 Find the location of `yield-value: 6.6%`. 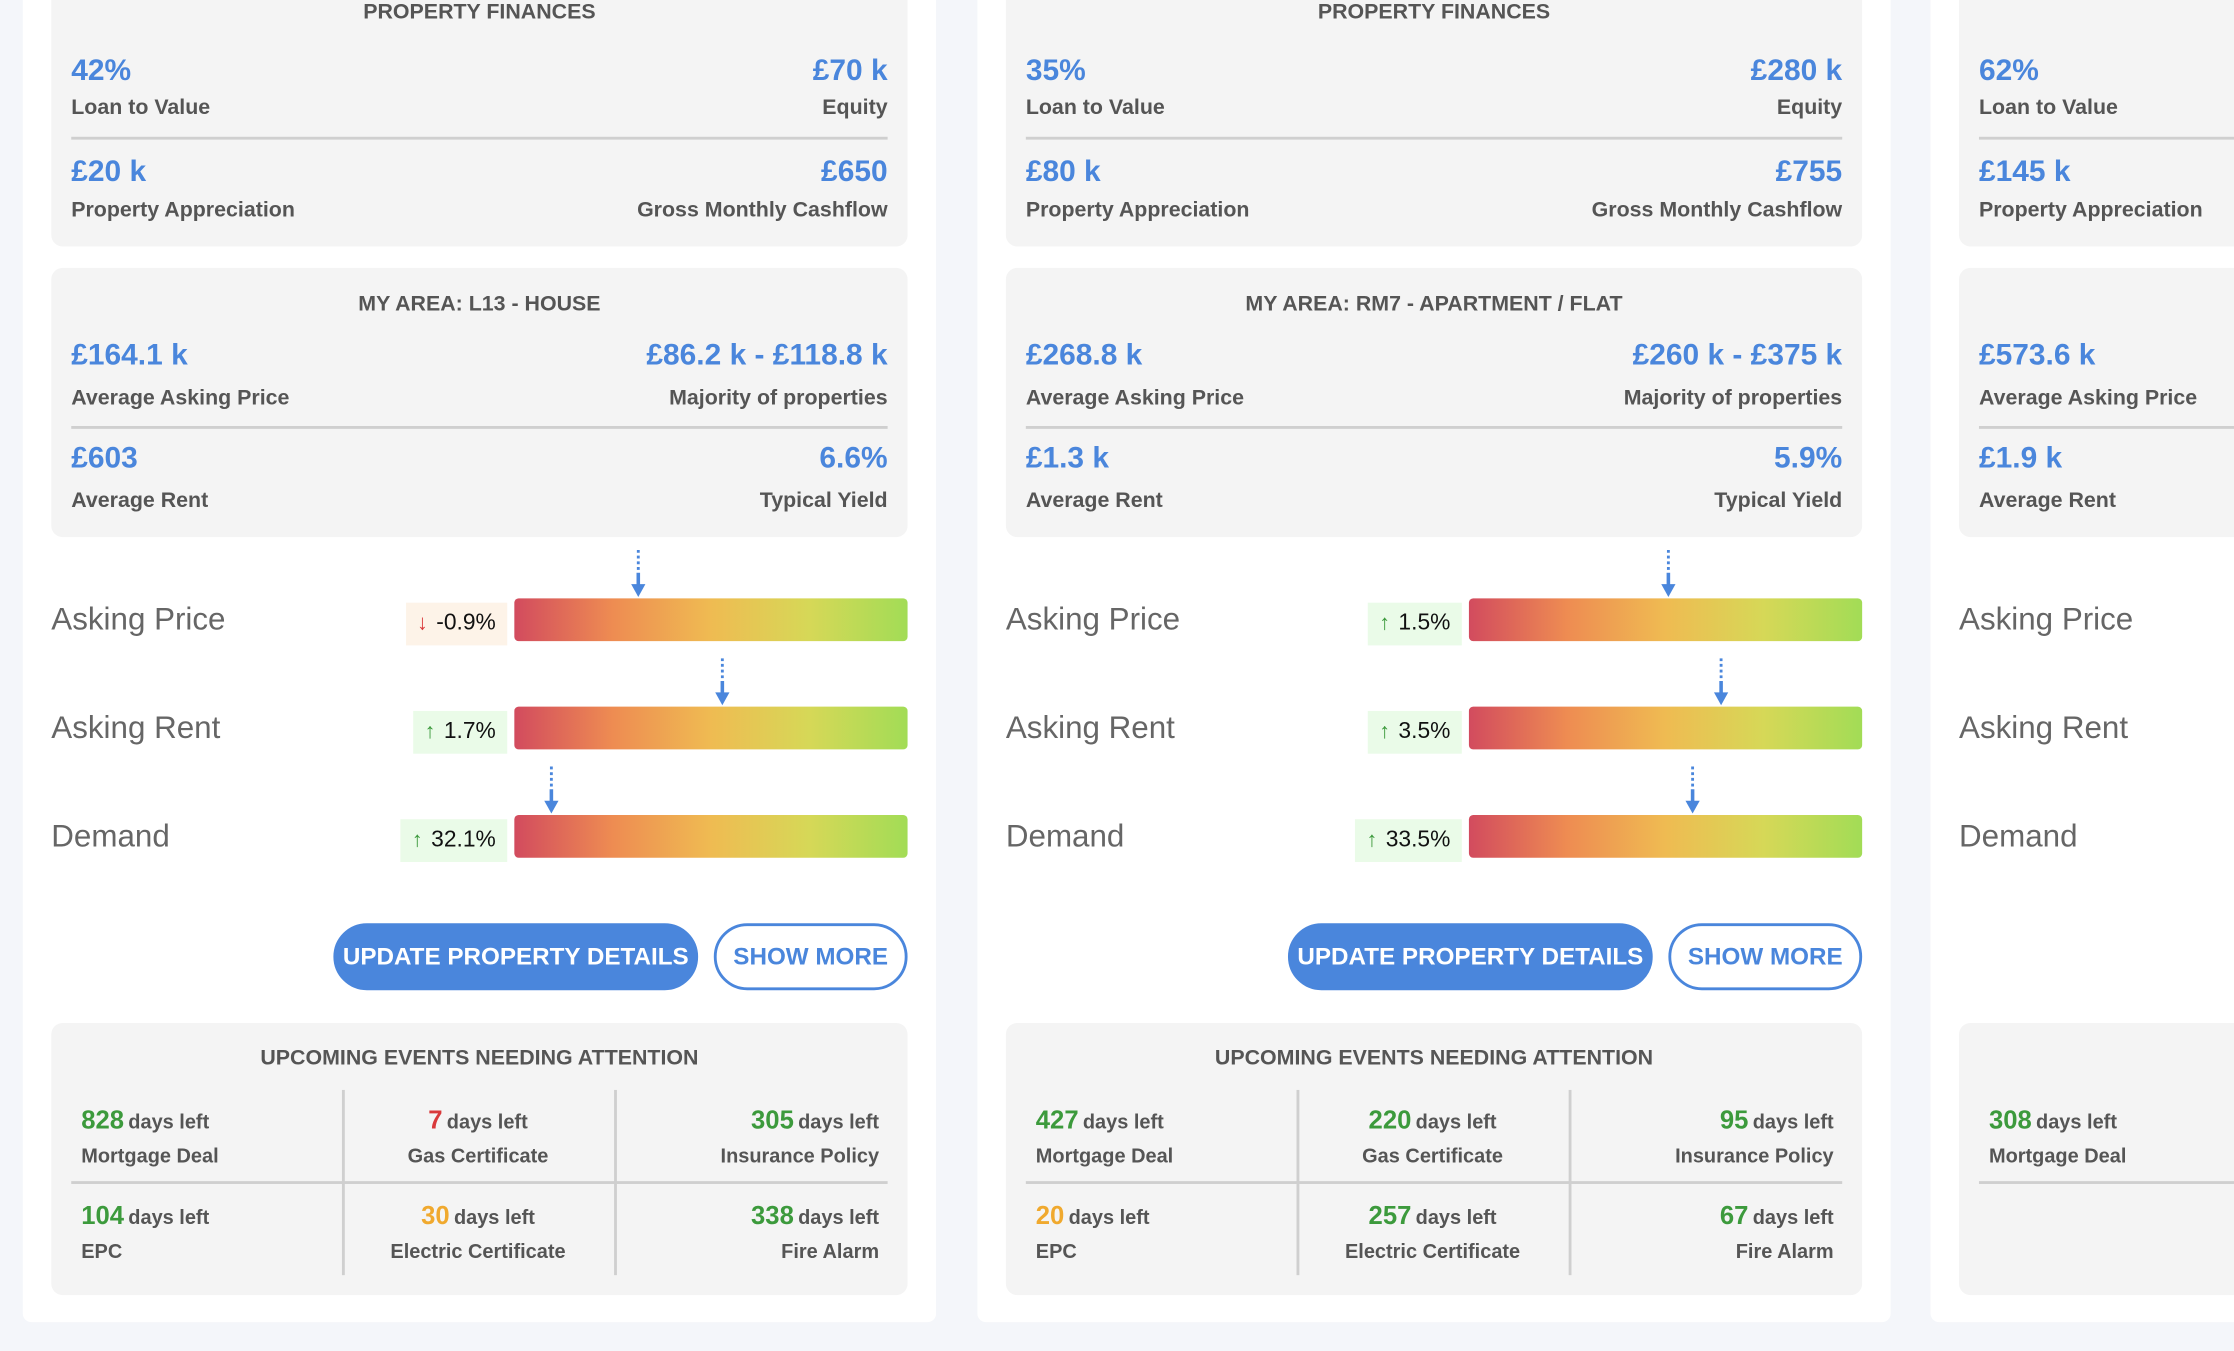

yield-value: 6.6% is located at coordinates (853, 458).